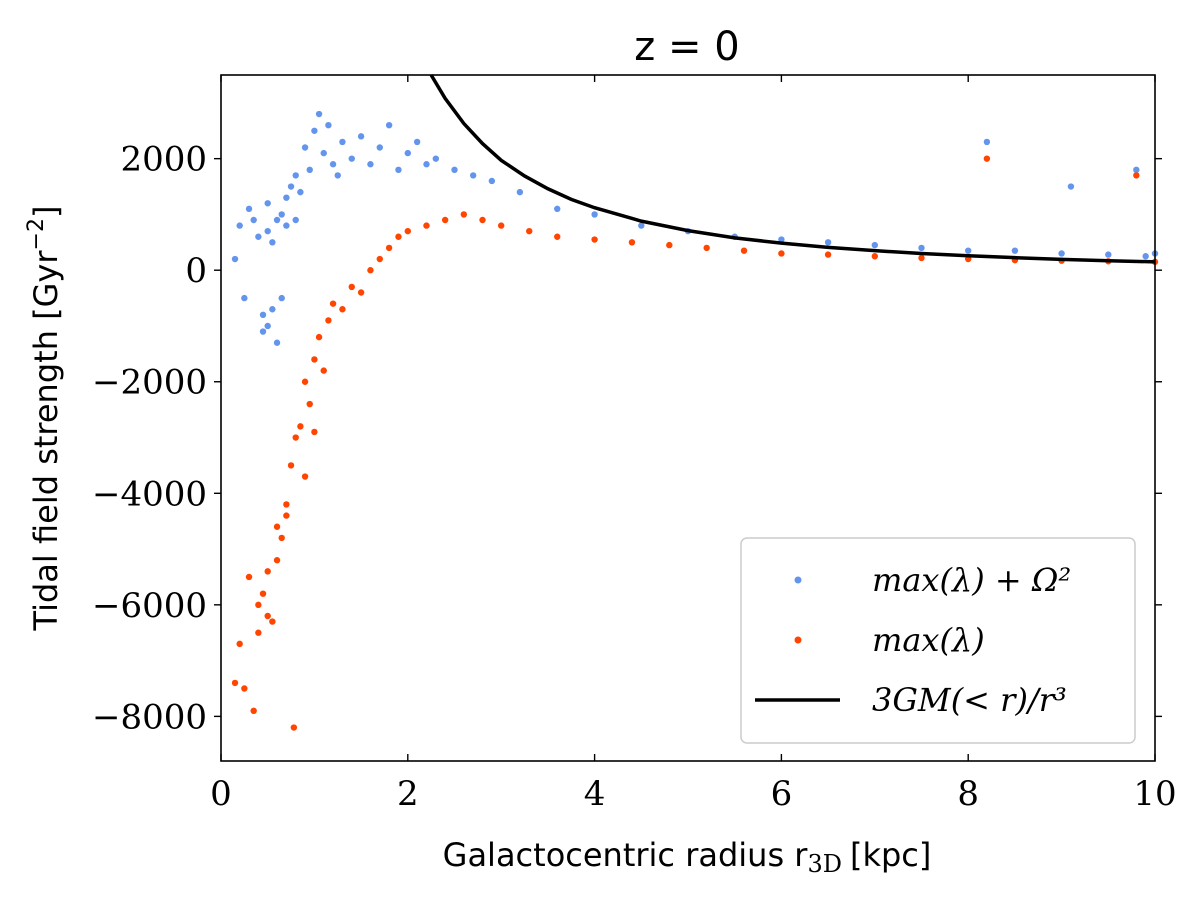 This screenshot has height=900, width=1200. I want to click on legend-label-series-1: max(λ), so click(928, 640).